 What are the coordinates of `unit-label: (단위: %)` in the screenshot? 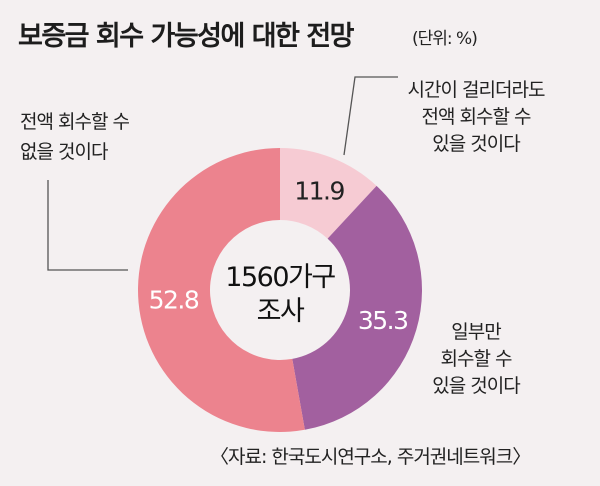 It's located at (445, 39).